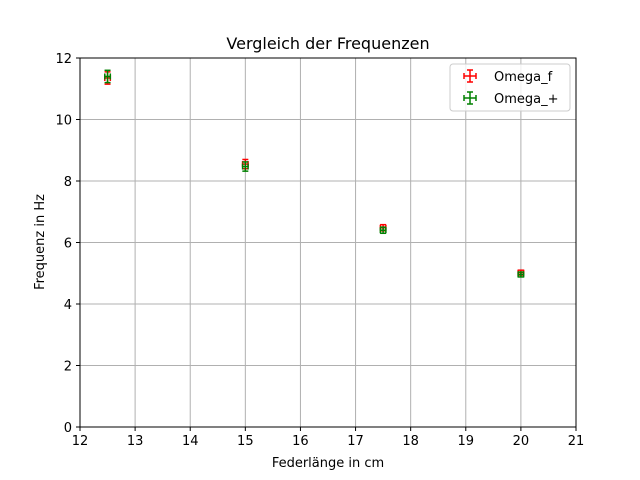  Describe the element at coordinates (410, 441) in the screenshot. I see `x-tick-label: 18` at that location.